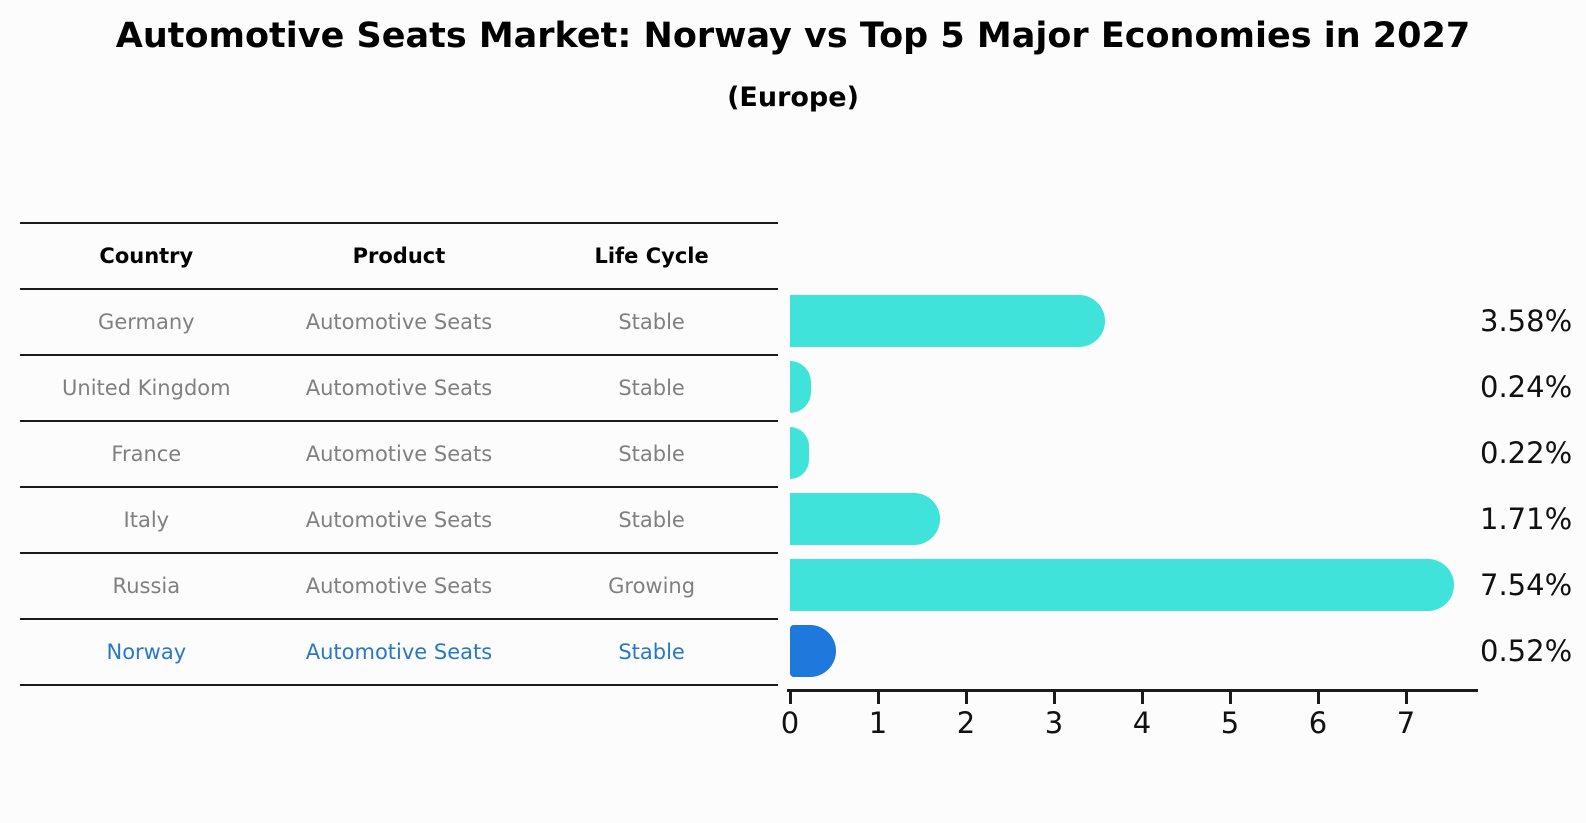  What do you see at coordinates (790, 723) in the screenshot?
I see `x-tick-label: 0` at bounding box center [790, 723].